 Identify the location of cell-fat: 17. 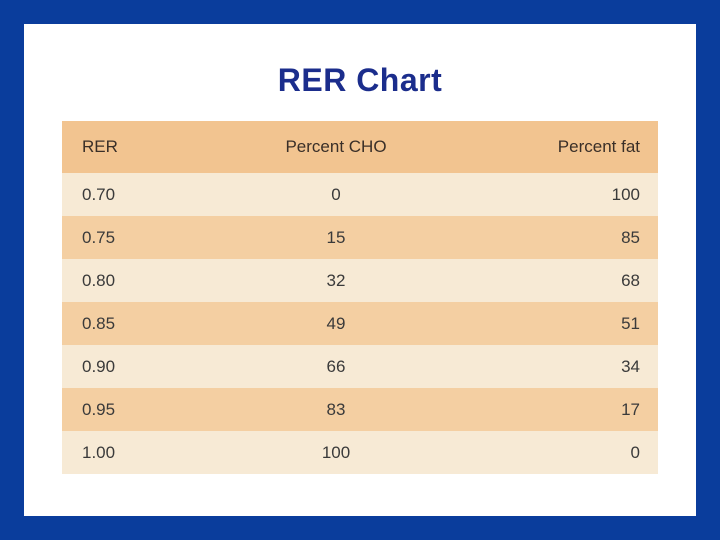
(630, 409).